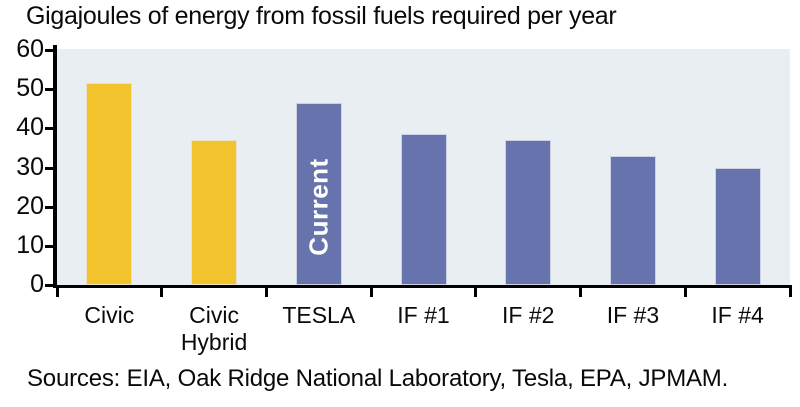 The image size is (800, 407). I want to click on x-axis-label-civic: Civic, so click(109, 315).